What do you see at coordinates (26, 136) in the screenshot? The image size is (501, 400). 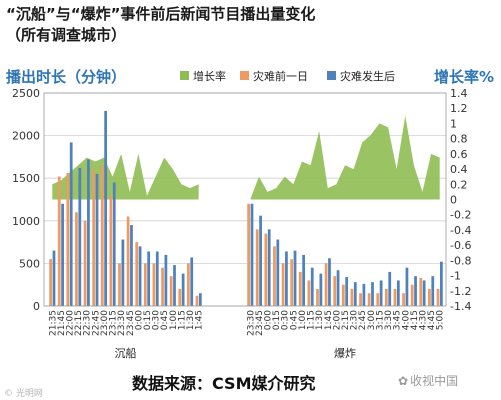 I see `y-tick-label: 2000` at bounding box center [26, 136].